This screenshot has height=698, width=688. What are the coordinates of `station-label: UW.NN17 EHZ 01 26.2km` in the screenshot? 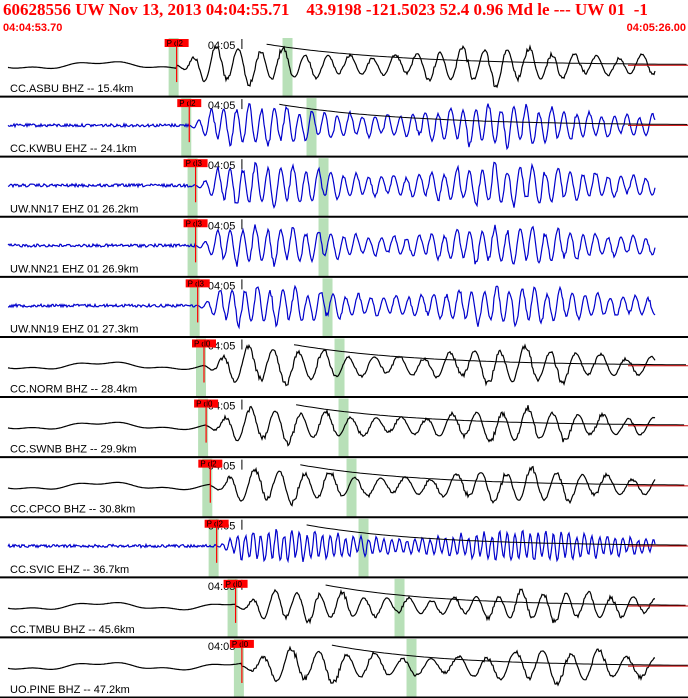 It's located at (74, 209).